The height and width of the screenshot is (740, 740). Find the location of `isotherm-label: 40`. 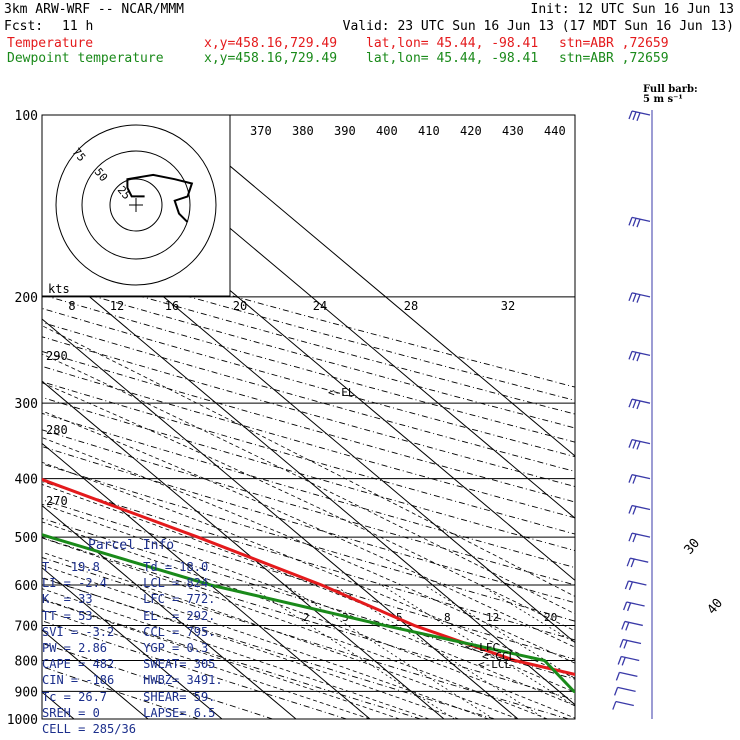

isotherm-label: 40 is located at coordinates (716, 607).